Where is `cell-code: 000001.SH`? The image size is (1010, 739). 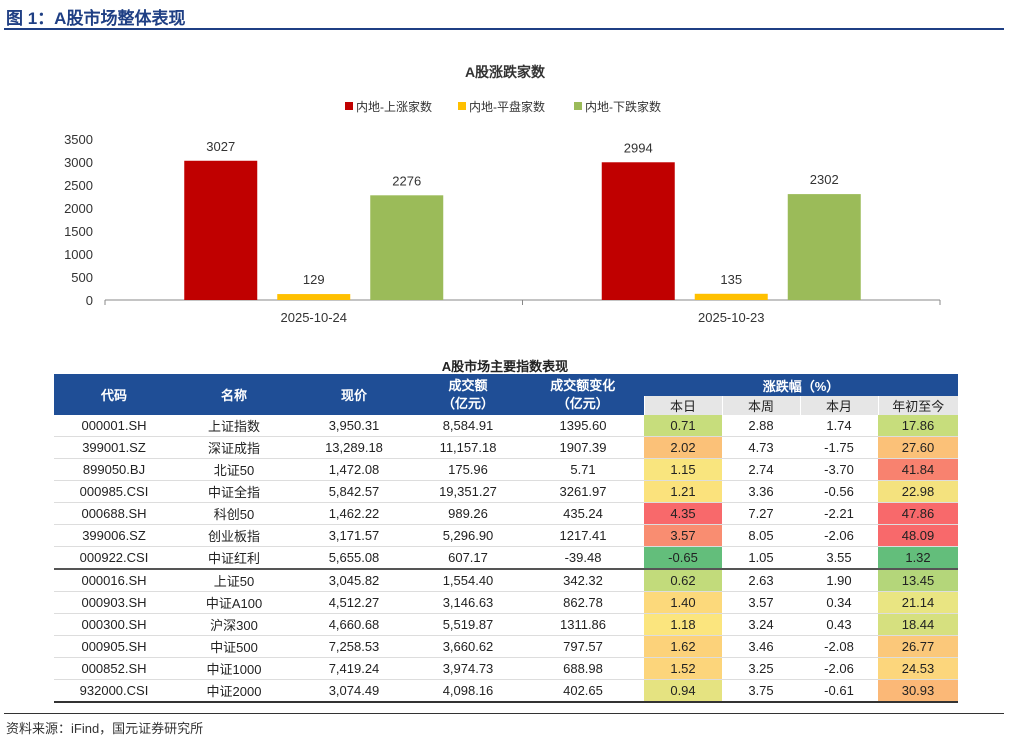
cell-code: 000001.SH is located at coordinates (114, 426).